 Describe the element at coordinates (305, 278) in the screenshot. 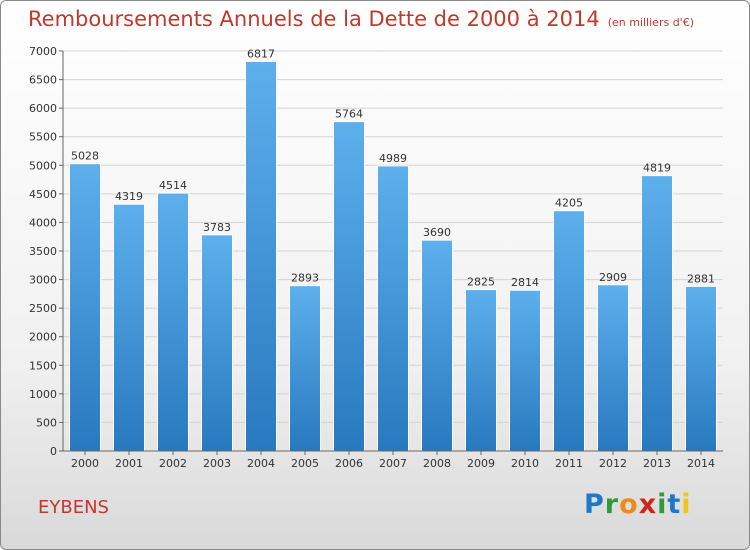

I see `bar-value-label: 2893` at that location.